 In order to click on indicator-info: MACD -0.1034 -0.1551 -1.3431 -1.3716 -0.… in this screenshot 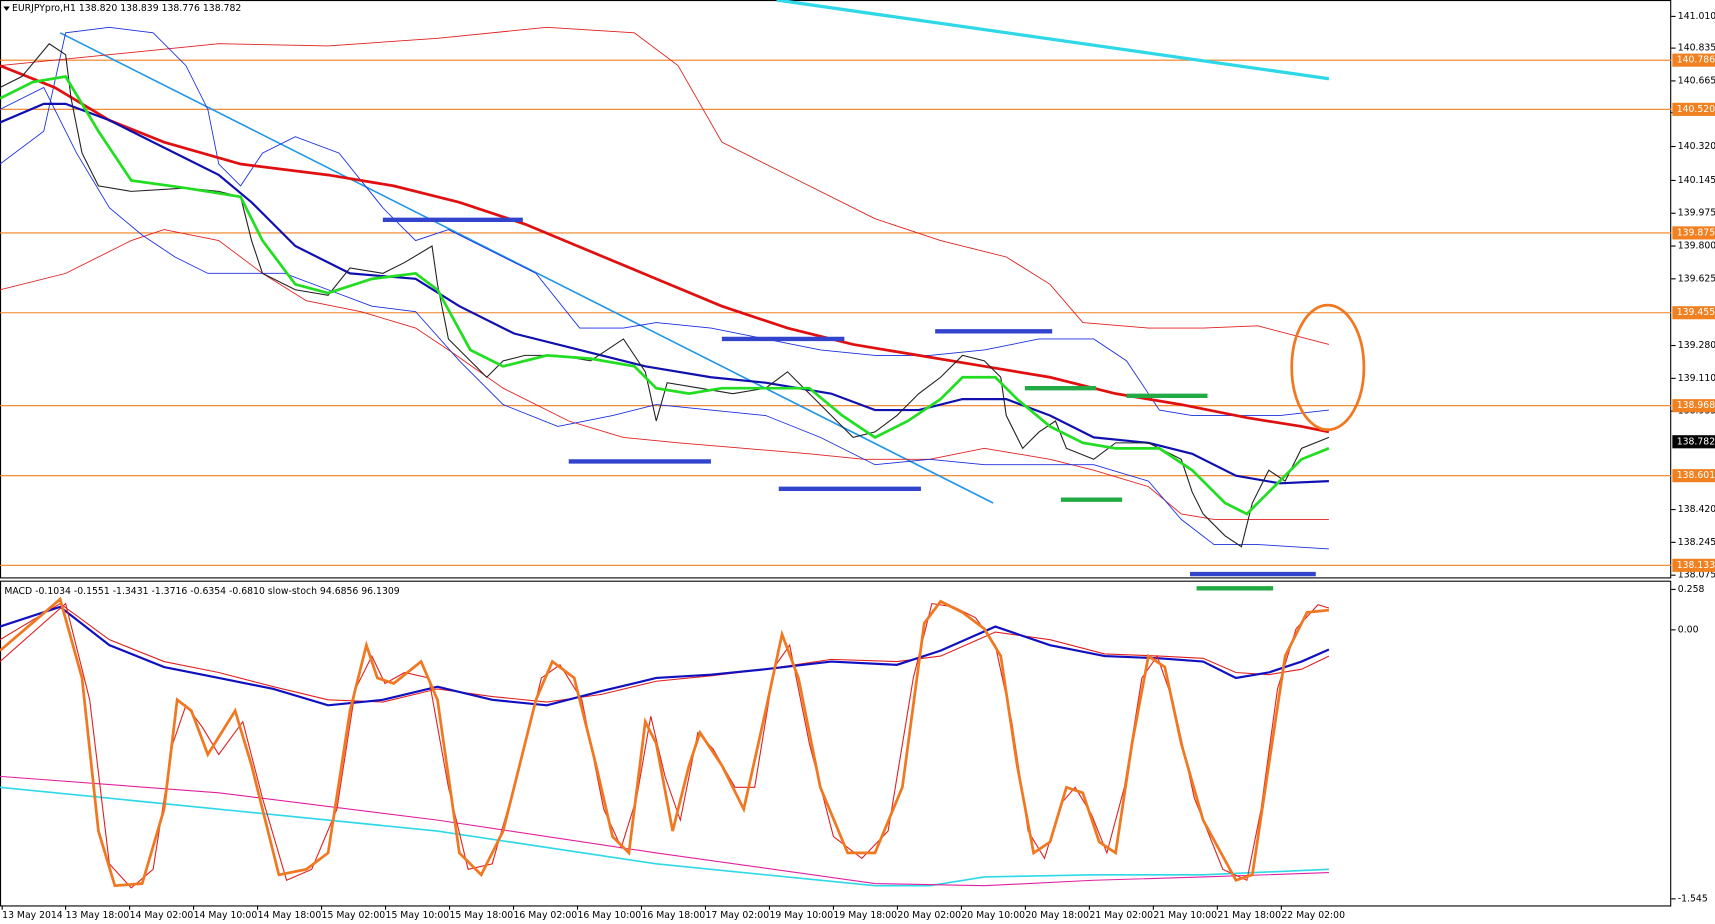, I will do `click(201, 591)`.